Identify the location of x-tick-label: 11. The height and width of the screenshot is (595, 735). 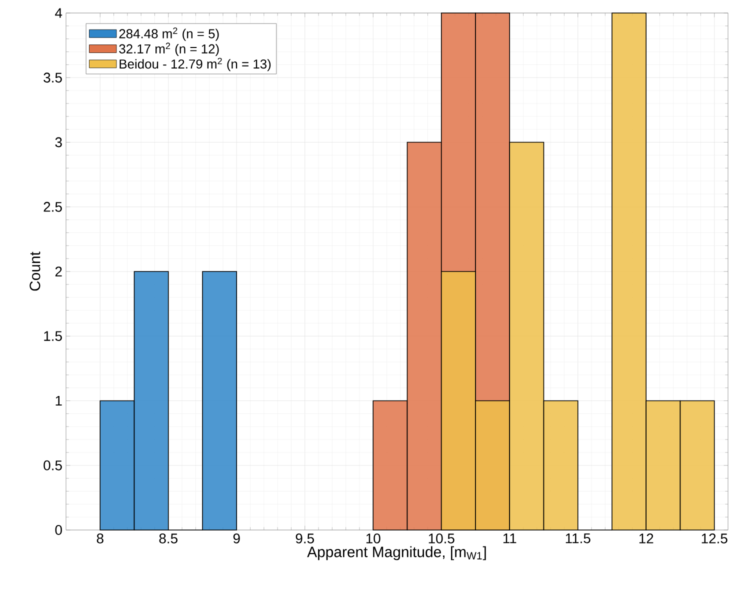
(509, 539).